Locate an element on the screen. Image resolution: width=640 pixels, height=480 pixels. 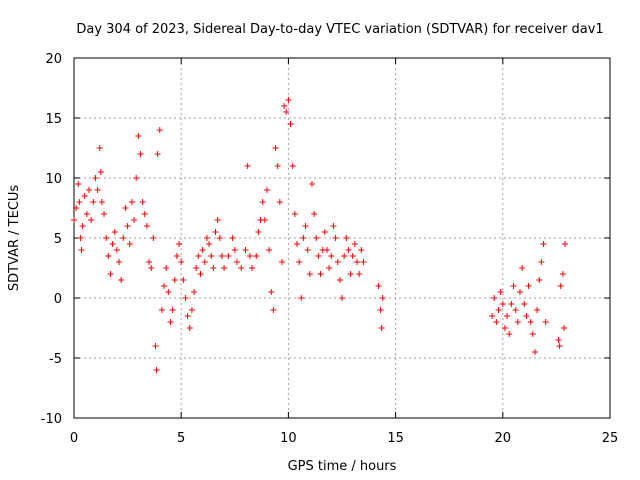
x-tick-label: 5 is located at coordinates (181, 438).